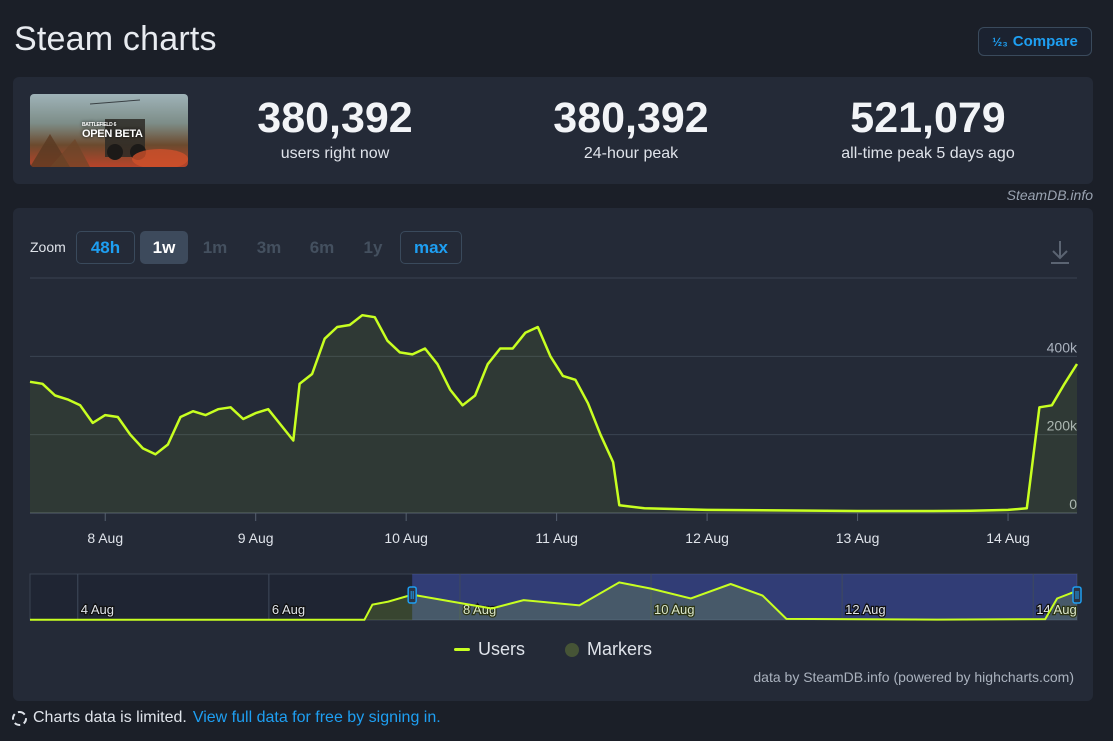  Describe the element at coordinates (1045, 41) in the screenshot. I see `compare-label: Compare` at that location.